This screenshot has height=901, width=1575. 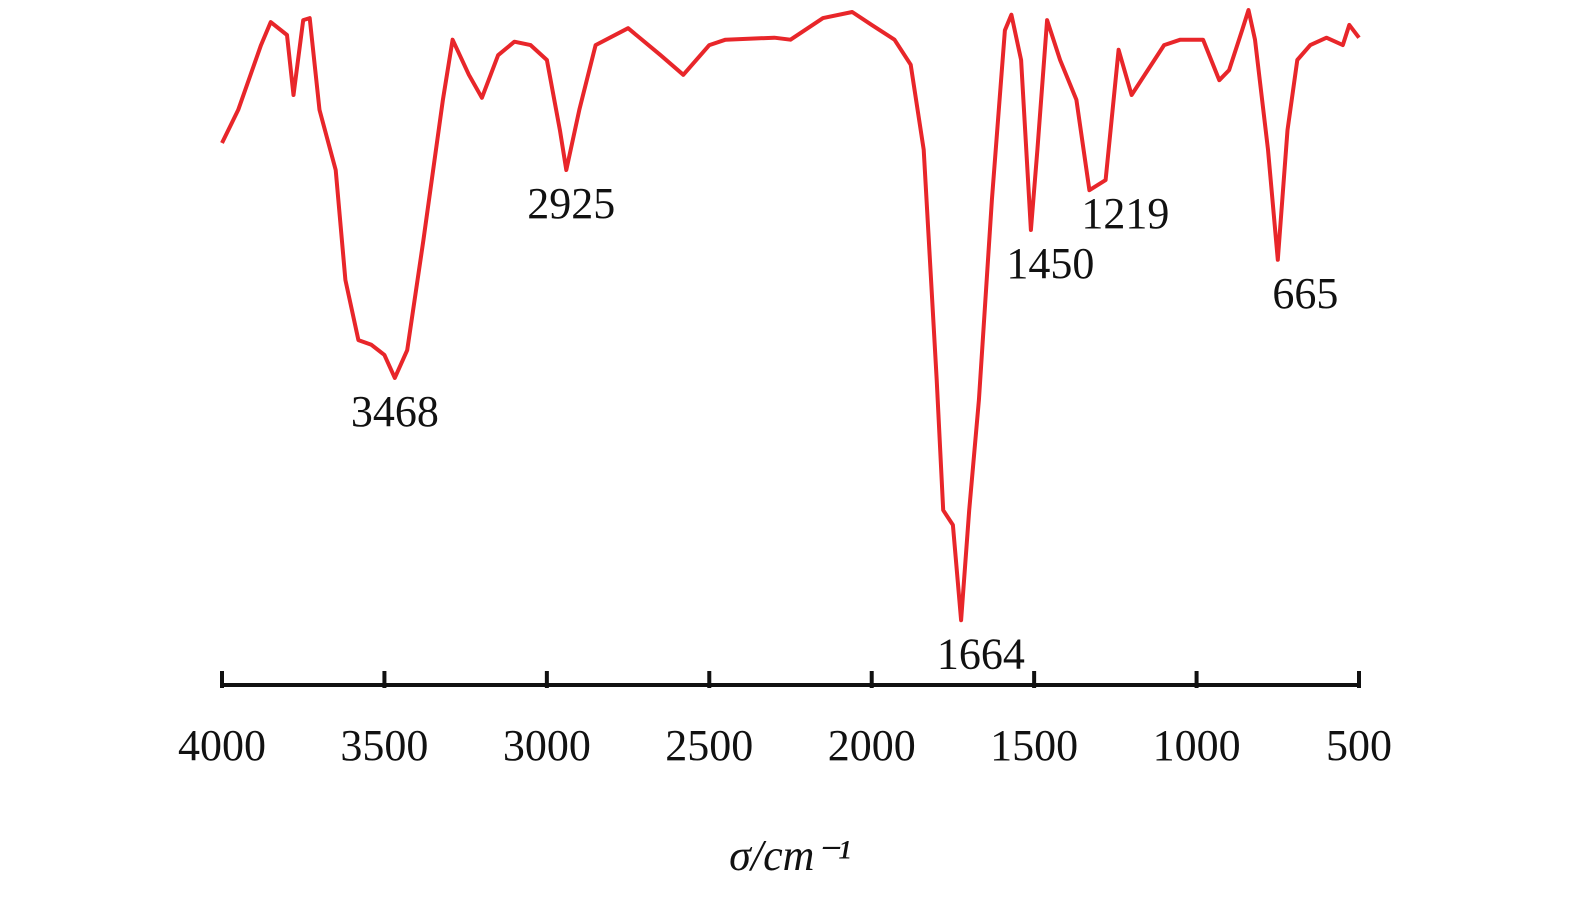 I want to click on x-tick-label: 2500, so click(x=709, y=745).